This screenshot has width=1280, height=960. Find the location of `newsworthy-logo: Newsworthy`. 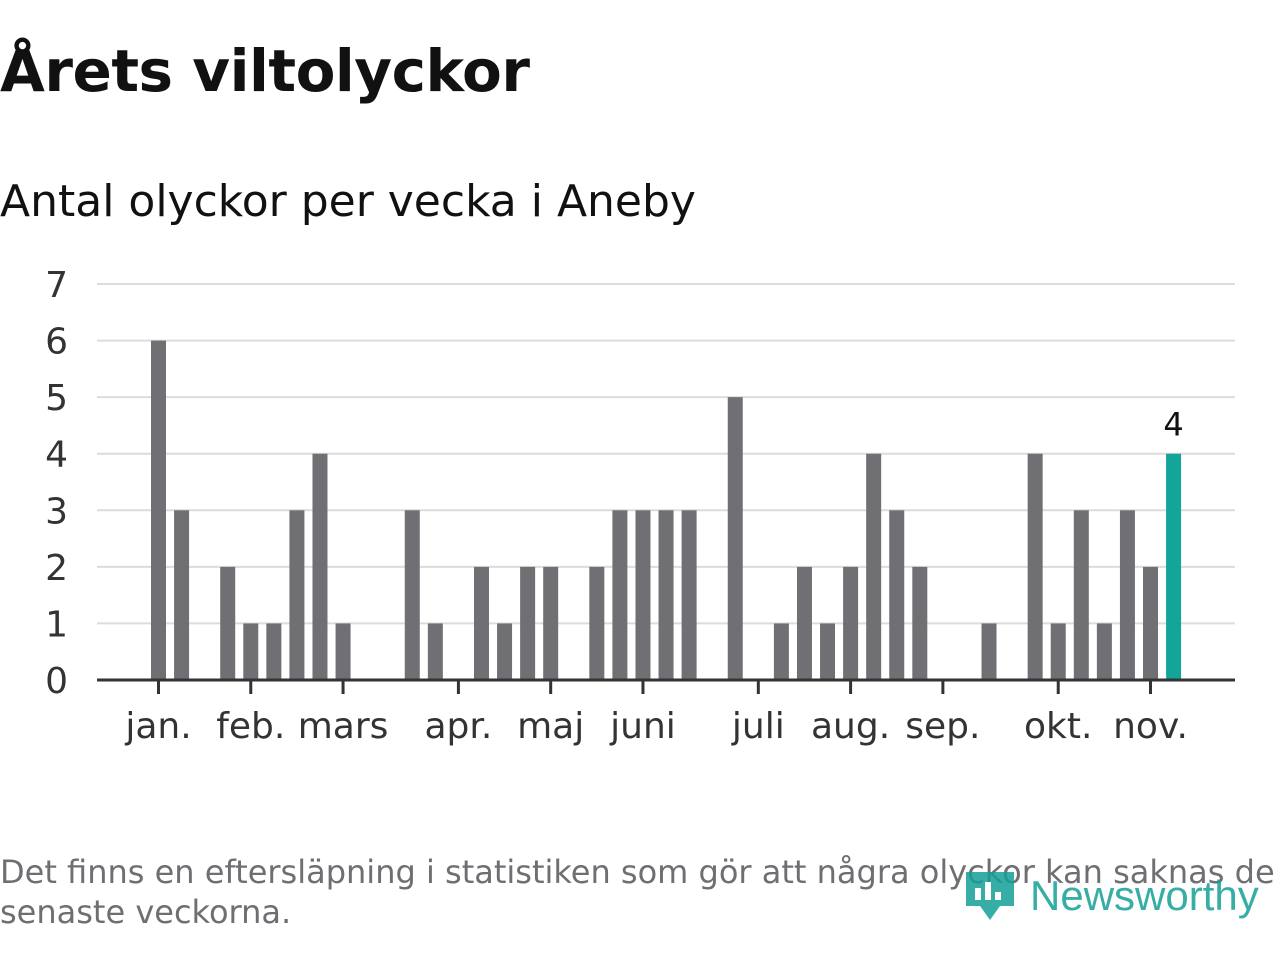

newsworthy-logo: Newsworthy is located at coordinates (1111, 896).